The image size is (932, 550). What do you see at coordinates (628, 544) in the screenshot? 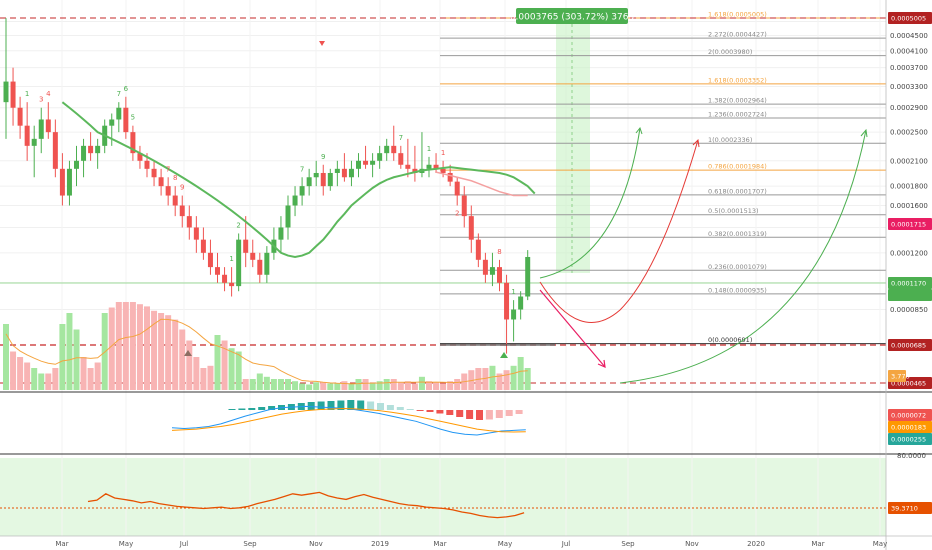
I see `month-tick-label: Sep` at bounding box center [628, 544].